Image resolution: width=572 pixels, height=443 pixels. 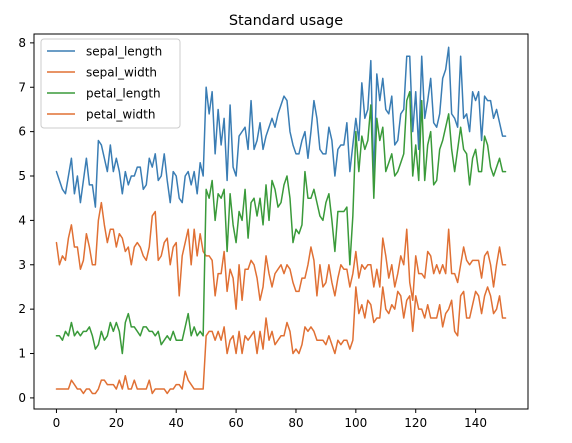 I want to click on y-tick-label: 3, so click(x=22, y=265).